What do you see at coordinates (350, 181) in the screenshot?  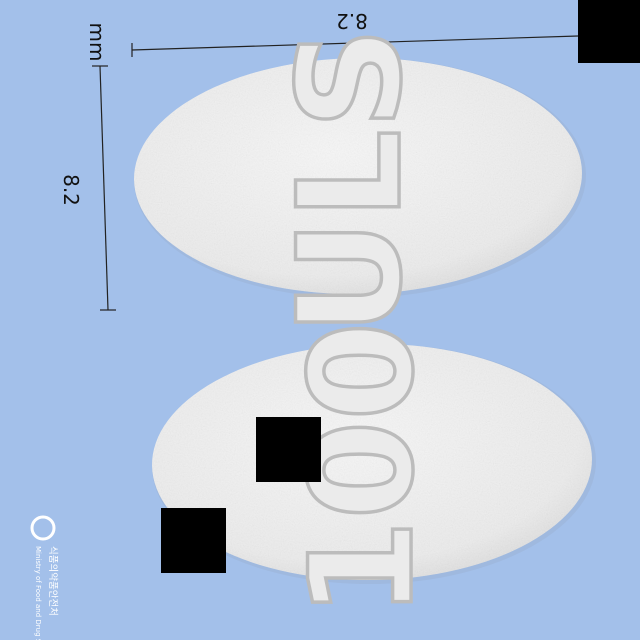 I see `tablet-front-imprint: ULS` at bounding box center [350, 181].